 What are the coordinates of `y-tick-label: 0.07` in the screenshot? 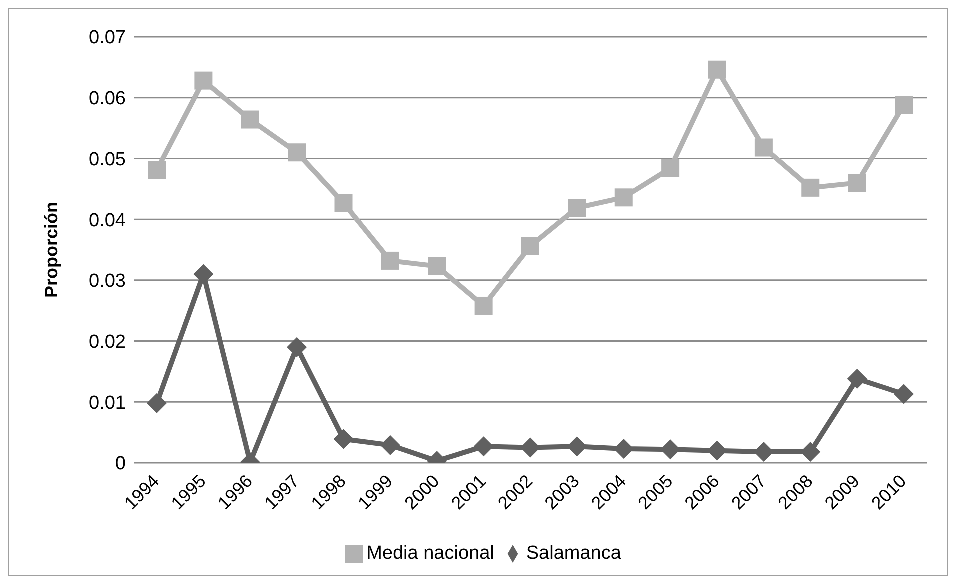 It's located at (107, 38).